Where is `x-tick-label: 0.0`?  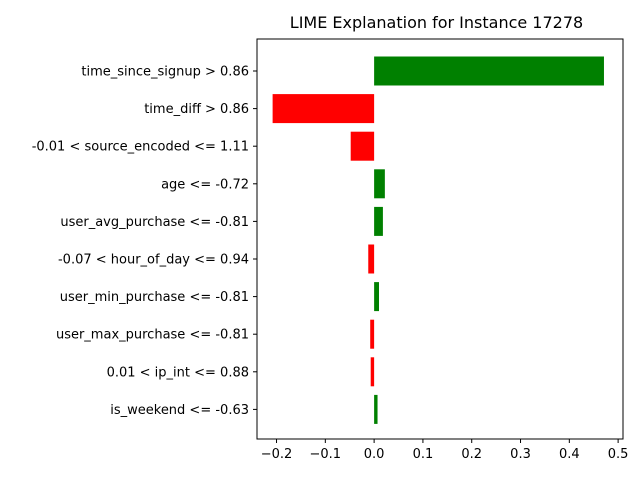
x-tick-label: 0.0 is located at coordinates (374, 454).